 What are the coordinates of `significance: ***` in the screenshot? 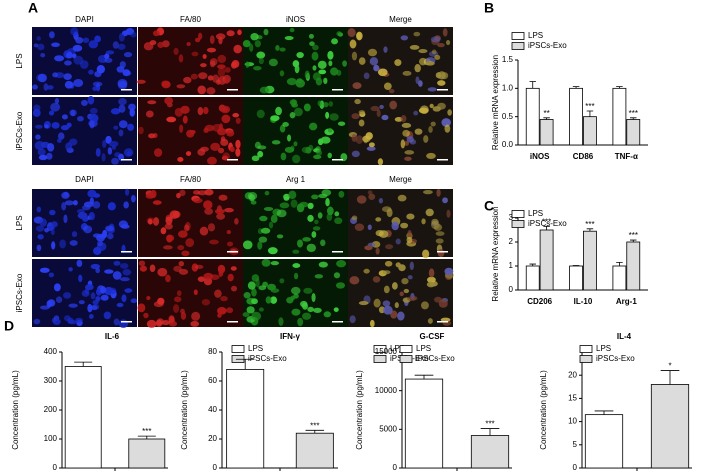 It's located at (489, 424).